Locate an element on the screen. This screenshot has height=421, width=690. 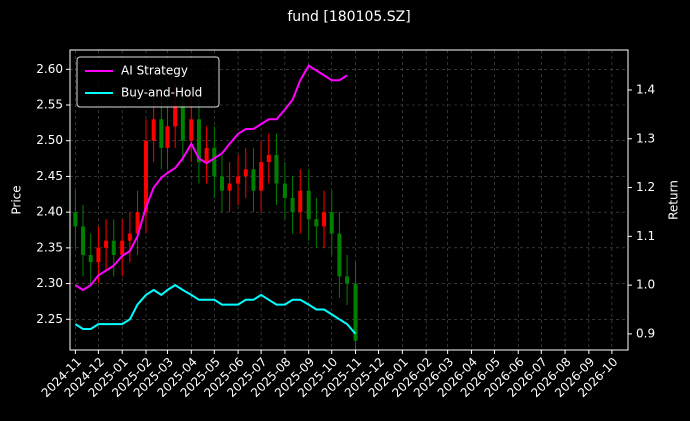
y2-tick-label: 1.3 is located at coordinates (645, 138).